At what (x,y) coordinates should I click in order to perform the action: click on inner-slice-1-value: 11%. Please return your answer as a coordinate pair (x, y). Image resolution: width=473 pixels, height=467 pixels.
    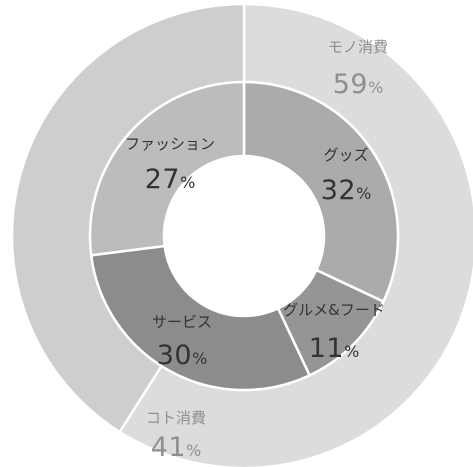
    Looking at the image, I should click on (334, 348).